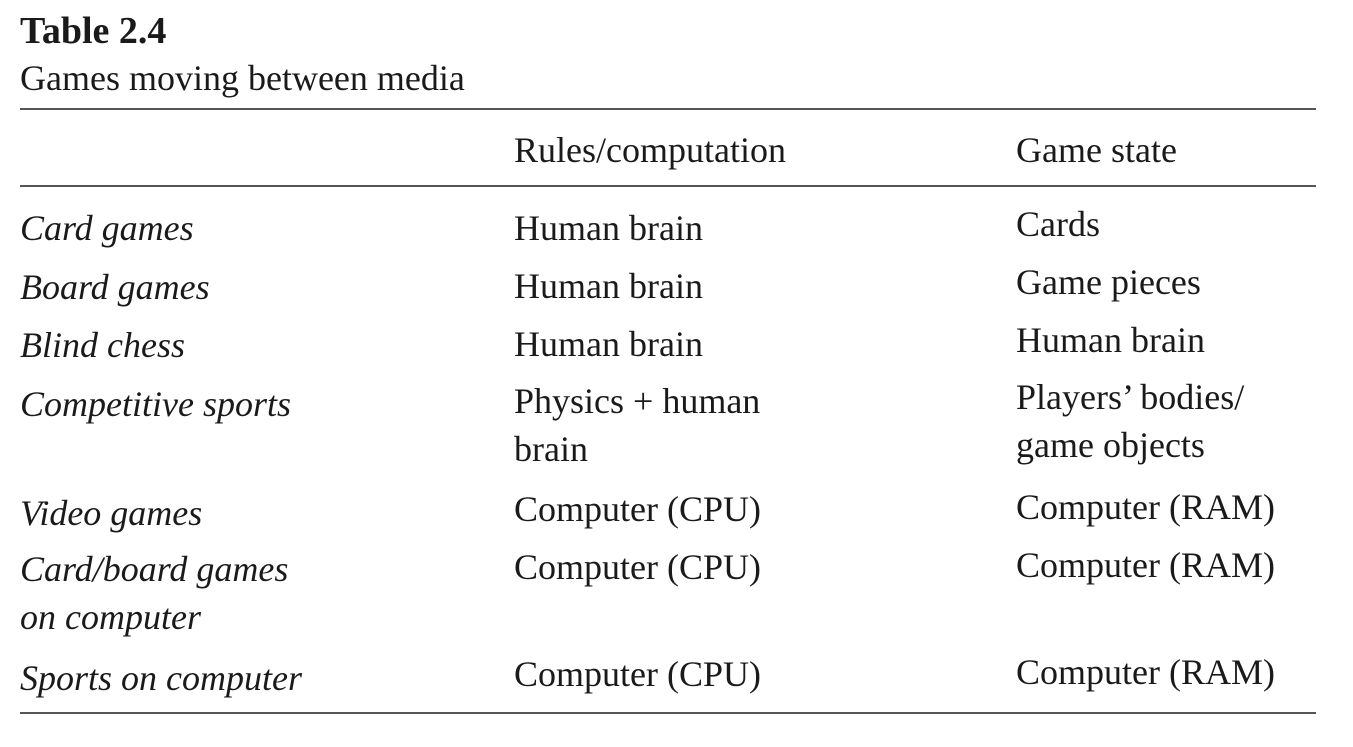 This screenshot has width=1353, height=747. I want to click on table-cell-game: Sports on computer, so click(161, 678).